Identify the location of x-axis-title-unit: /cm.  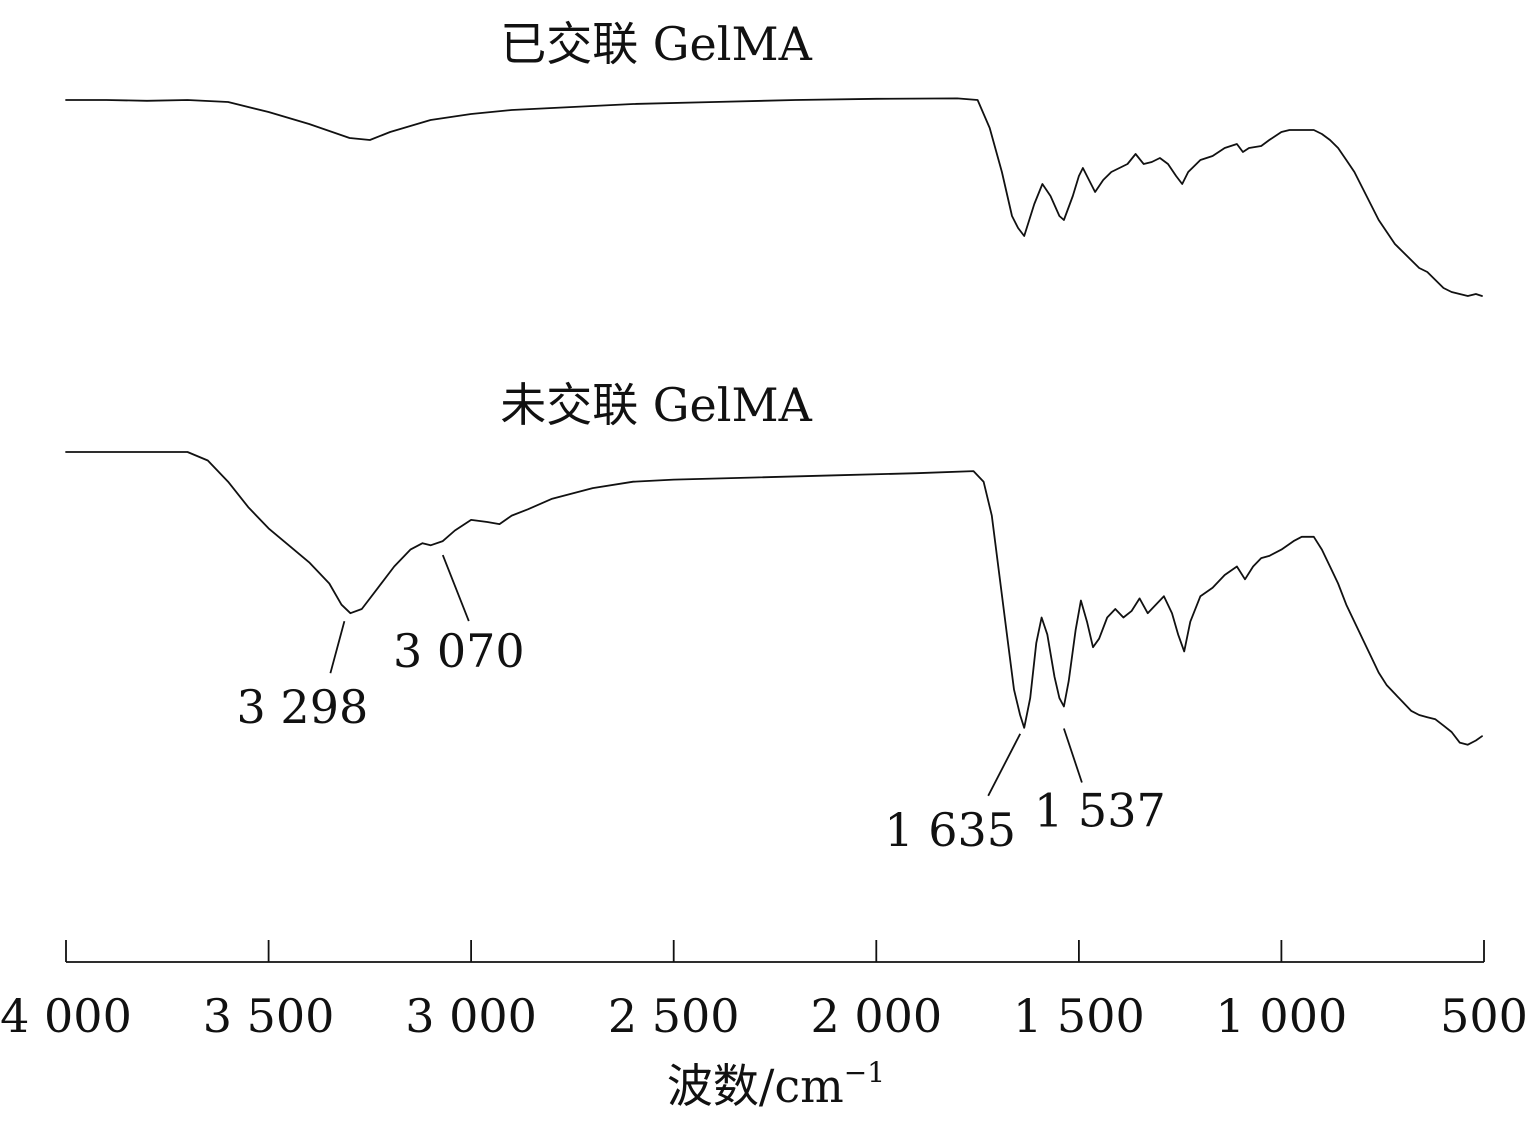
(801, 1086).